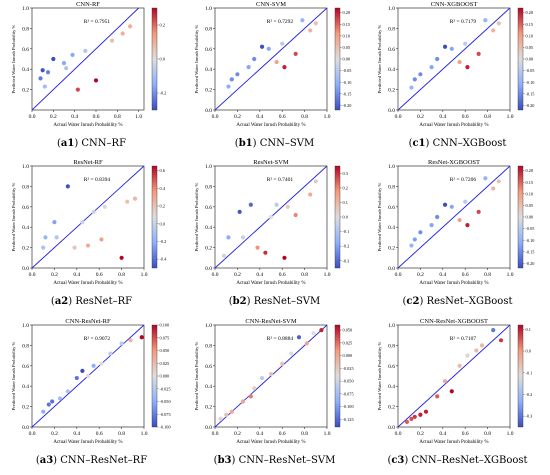 This screenshot has height=475, width=550. Describe the element at coordinates (348, 368) in the screenshot. I see `colorbar-tick-label: -0.025` at that location.